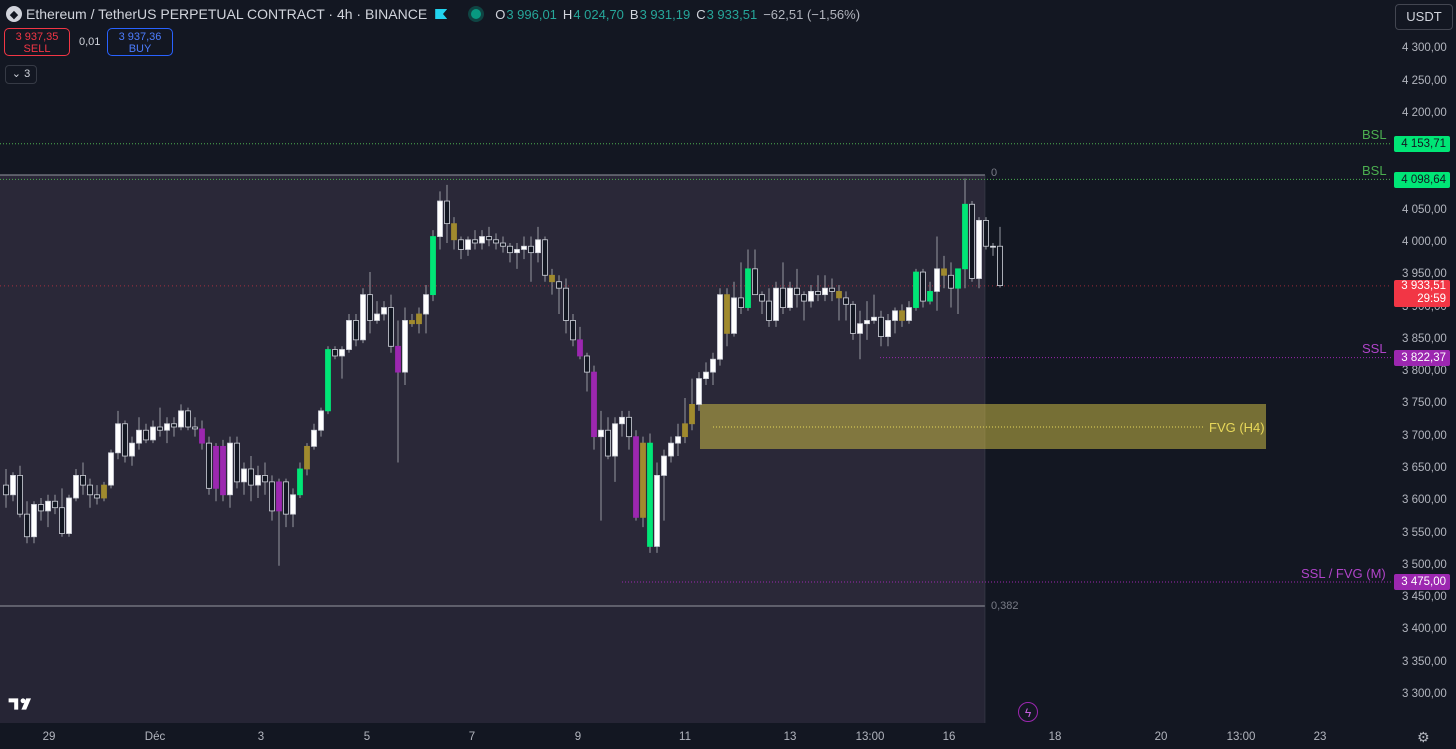 This screenshot has height=749, width=1456. Describe the element at coordinates (1161, 737) in the screenshot. I see `time-axis-label: 20` at that location.